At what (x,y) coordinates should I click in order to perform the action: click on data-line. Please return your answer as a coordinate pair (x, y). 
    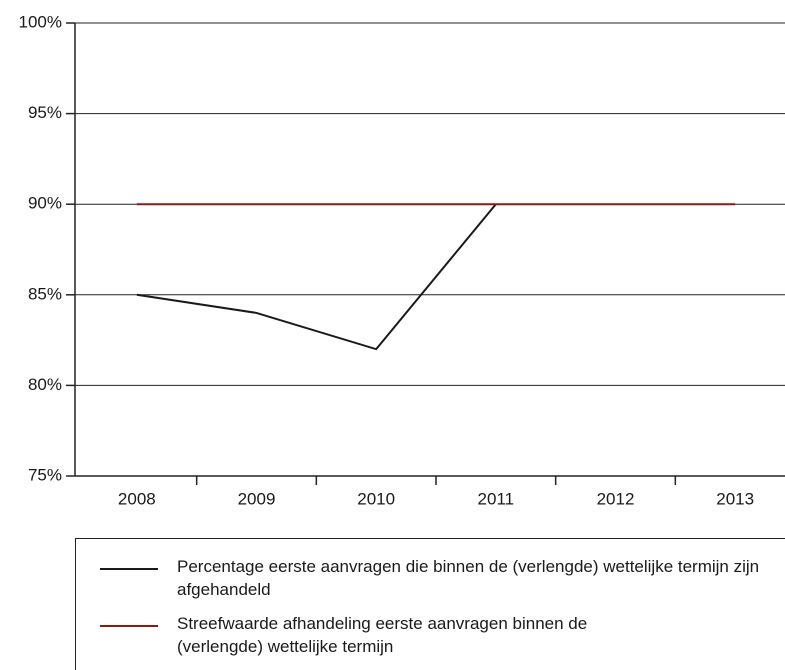
    Looking at the image, I should click on (316, 277).